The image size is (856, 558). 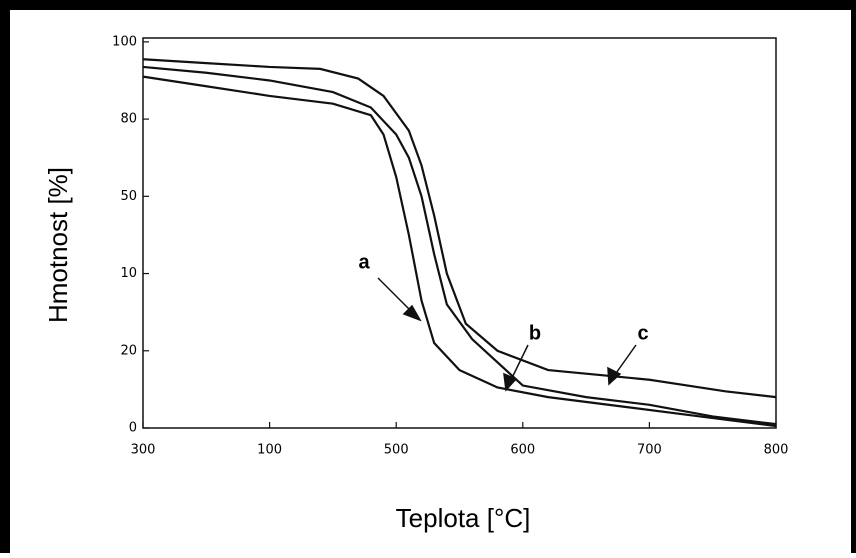 What do you see at coordinates (625, 360) in the screenshot?
I see `arrow-c` at bounding box center [625, 360].